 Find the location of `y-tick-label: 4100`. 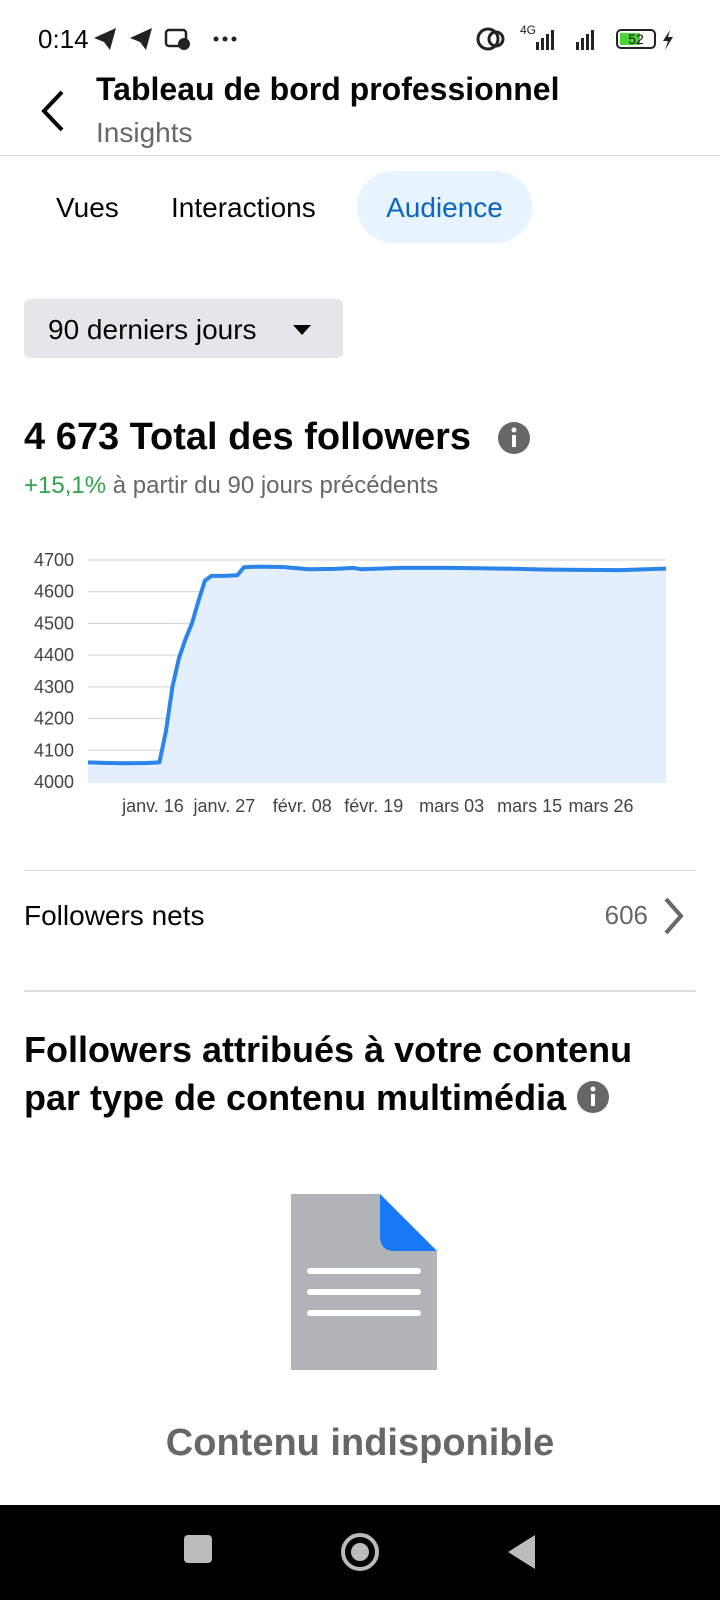

y-tick-label: 4100 is located at coordinates (54, 750).